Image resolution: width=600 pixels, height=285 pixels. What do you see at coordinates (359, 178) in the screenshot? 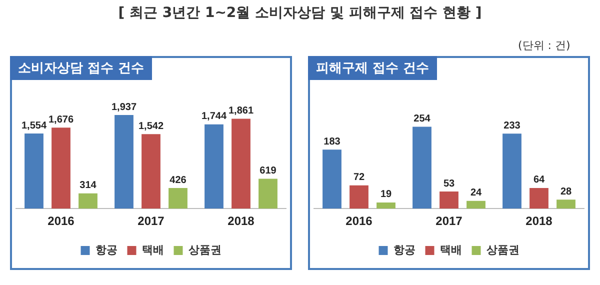
I see `data-label: 72` at bounding box center [359, 178].